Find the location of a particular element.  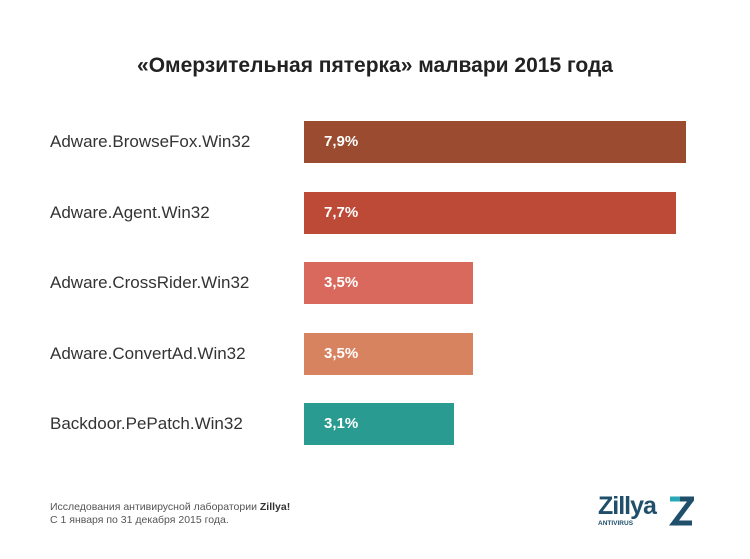

z-logo-icon is located at coordinates (681, 511).